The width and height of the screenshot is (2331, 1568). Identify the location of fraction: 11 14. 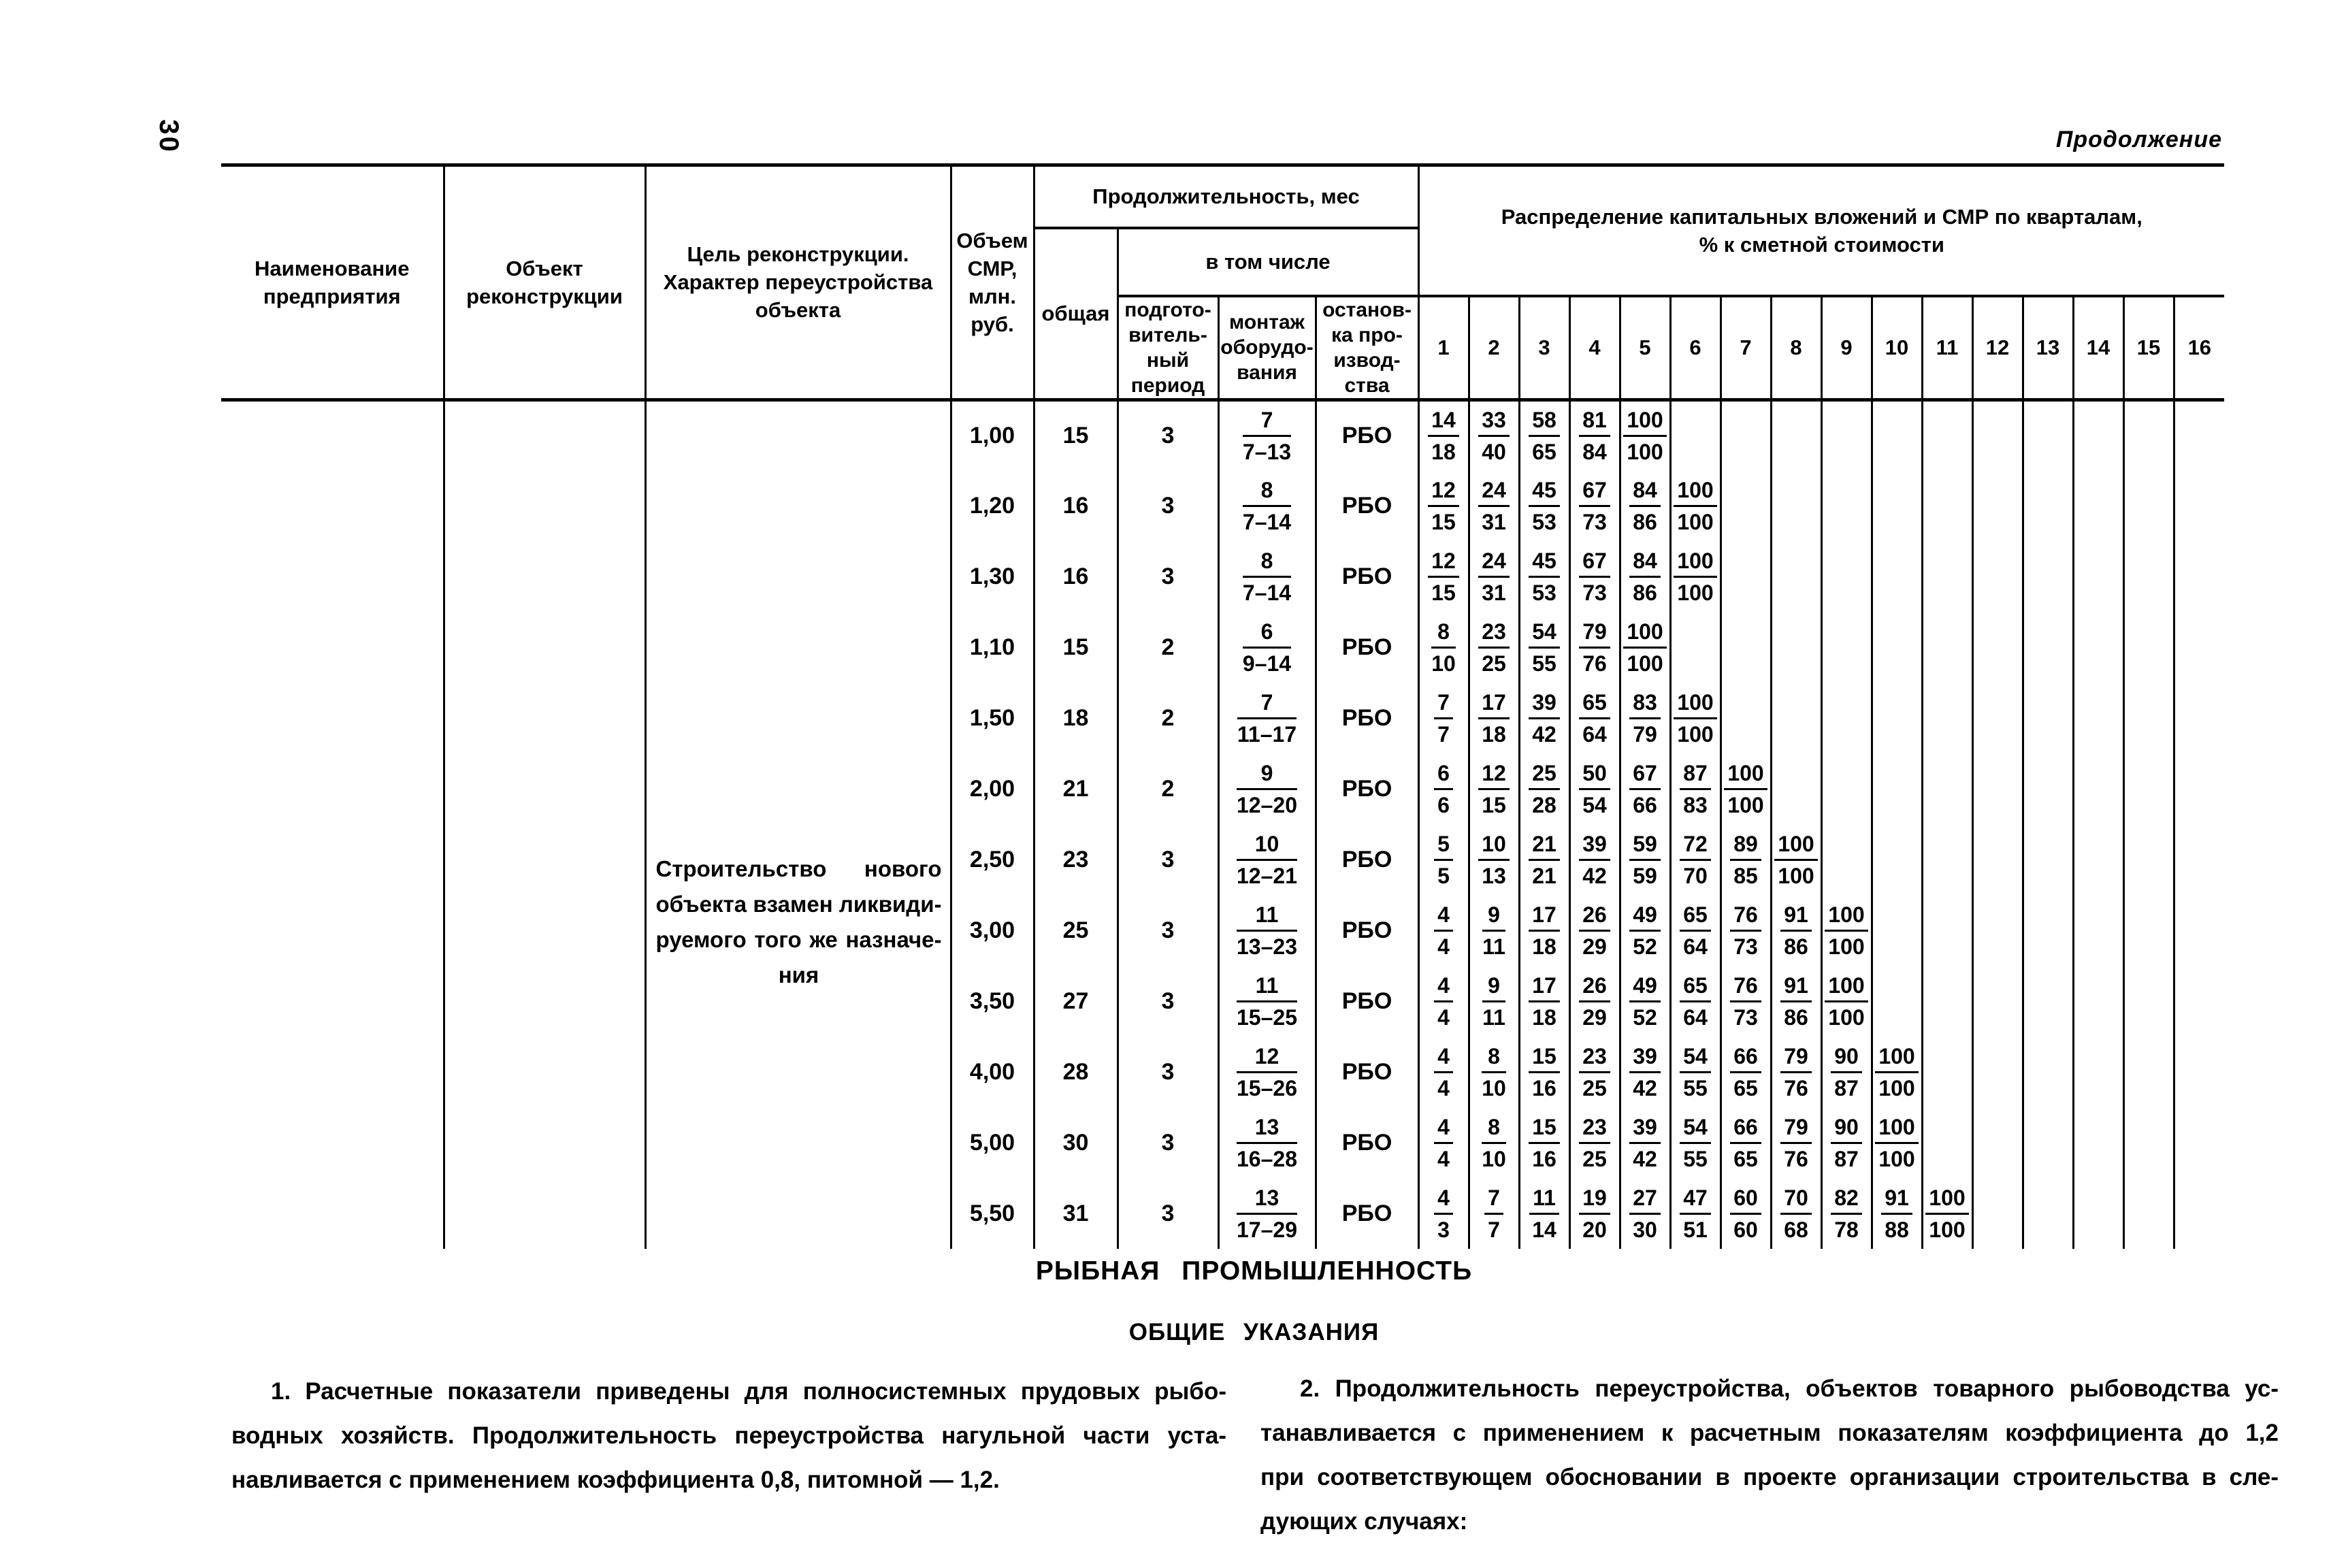
(1544, 1214).